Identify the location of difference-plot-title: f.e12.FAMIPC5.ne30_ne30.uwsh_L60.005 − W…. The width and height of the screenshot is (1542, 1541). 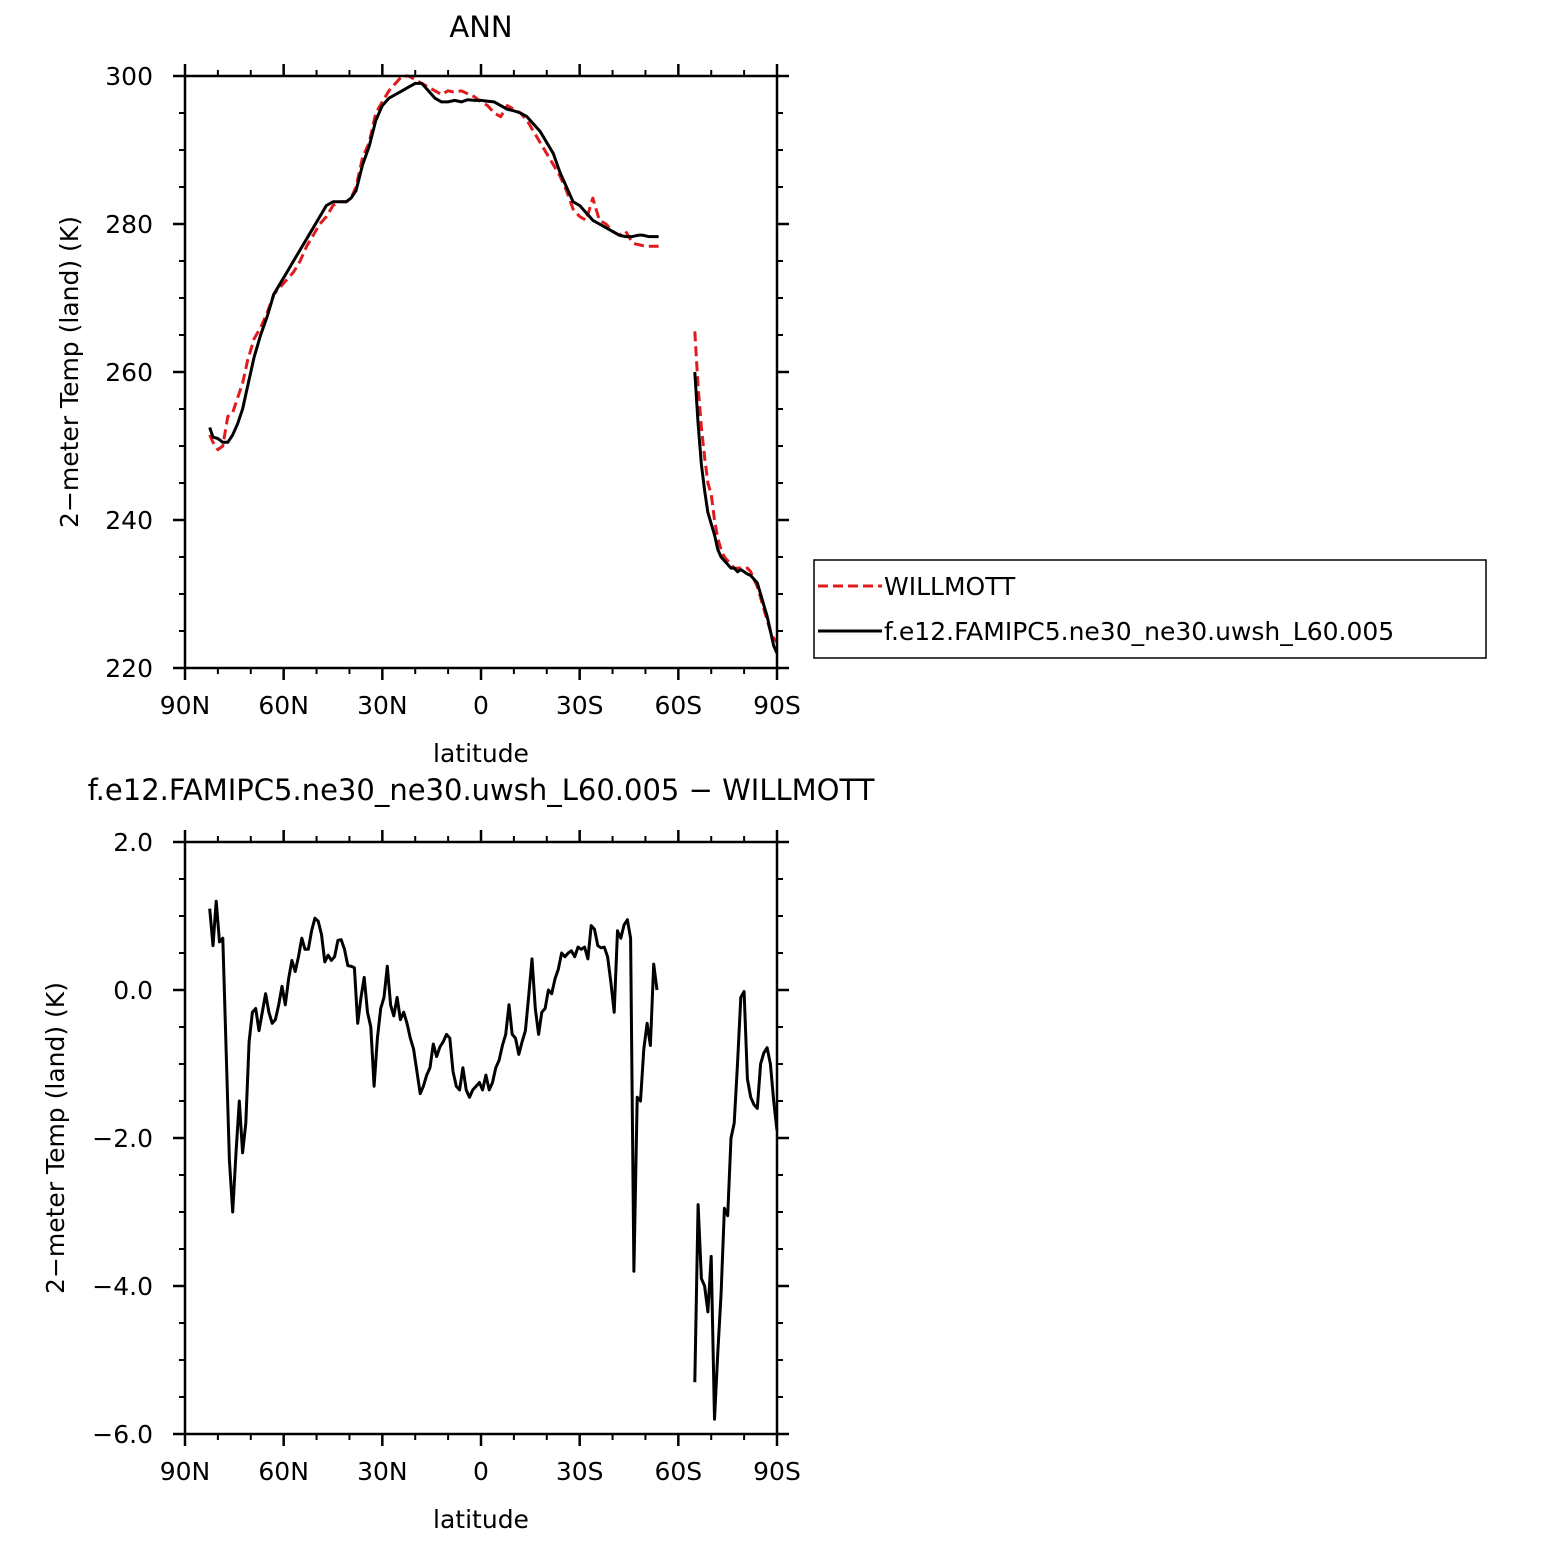
(481, 790).